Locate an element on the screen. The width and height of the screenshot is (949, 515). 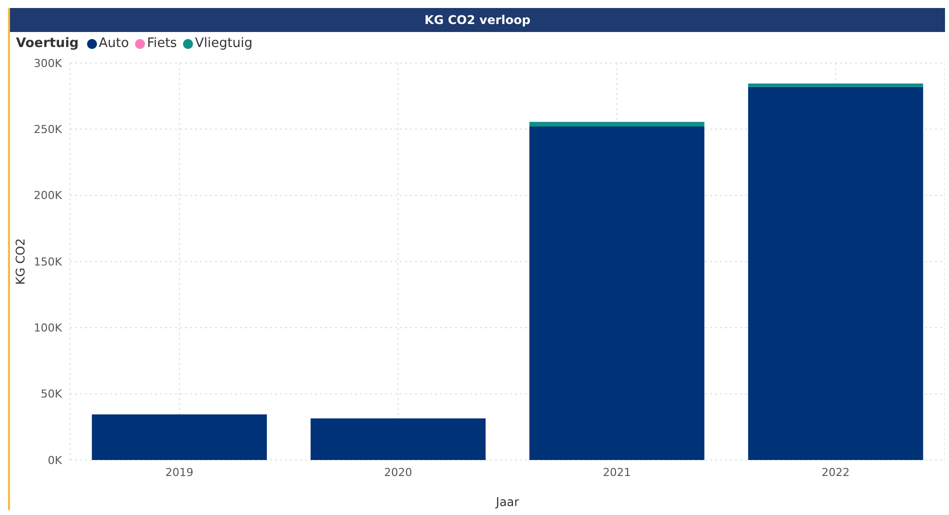
y-tick-label: 250K is located at coordinates (48, 129).